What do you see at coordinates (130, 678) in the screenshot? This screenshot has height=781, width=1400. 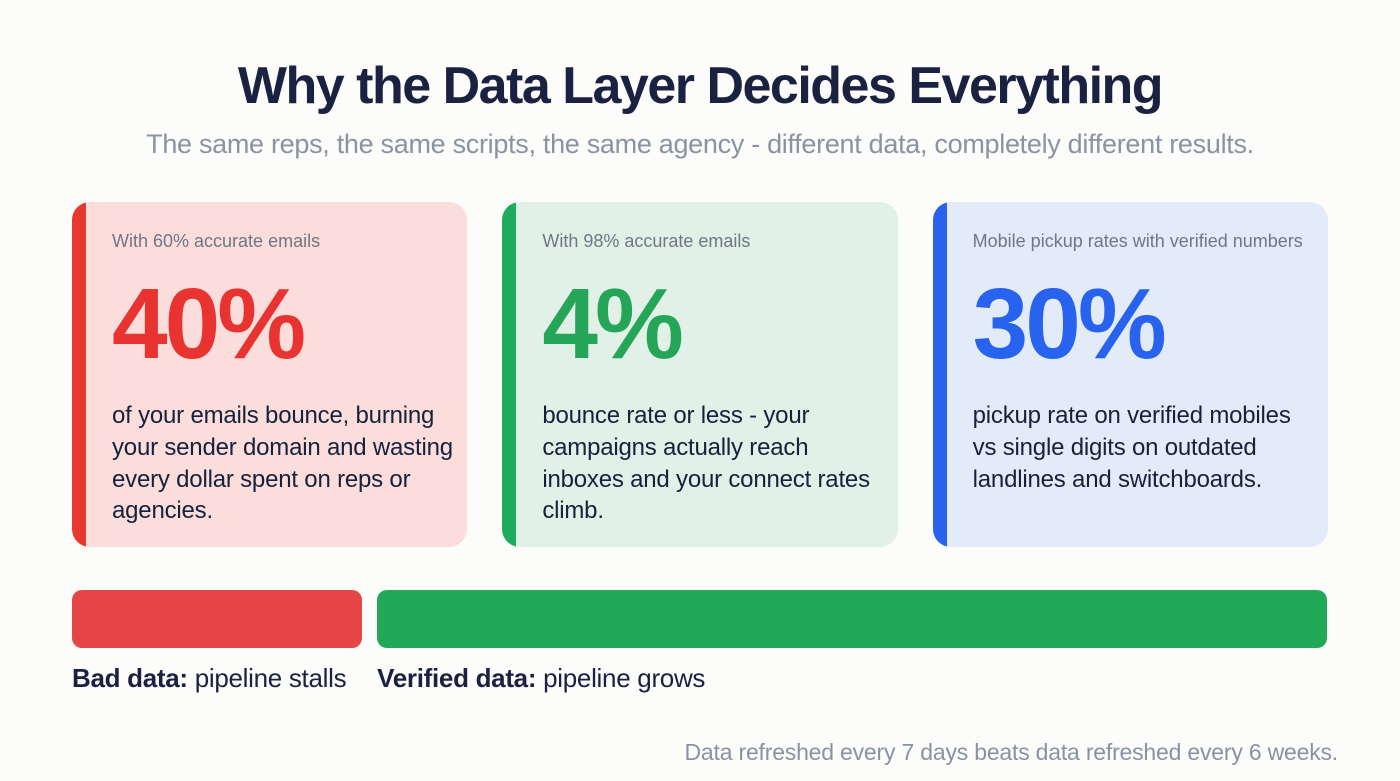 I see `bad-data-label-bold: Bad data:` at bounding box center [130, 678].